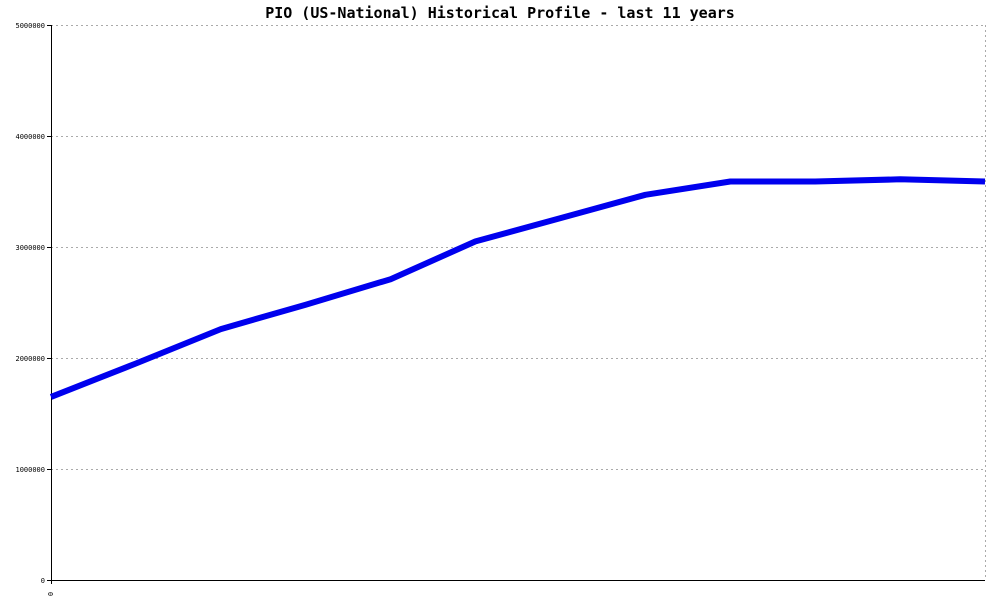 This screenshot has width=1000, height=600. I want to click on y-tick-label-2: 2000000, so click(30, 359).